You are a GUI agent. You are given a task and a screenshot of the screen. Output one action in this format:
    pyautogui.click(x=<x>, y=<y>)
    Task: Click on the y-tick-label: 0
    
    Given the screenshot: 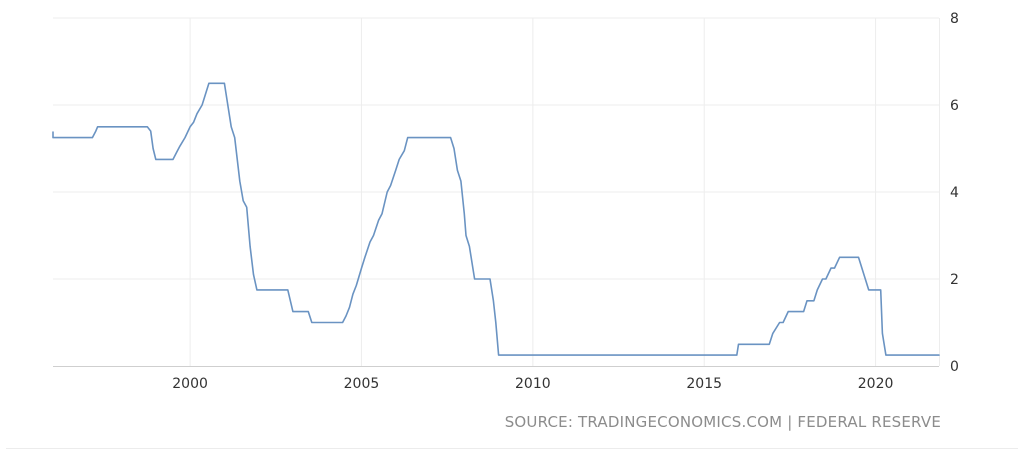 What is the action you would take?
    pyautogui.click(x=954, y=367)
    